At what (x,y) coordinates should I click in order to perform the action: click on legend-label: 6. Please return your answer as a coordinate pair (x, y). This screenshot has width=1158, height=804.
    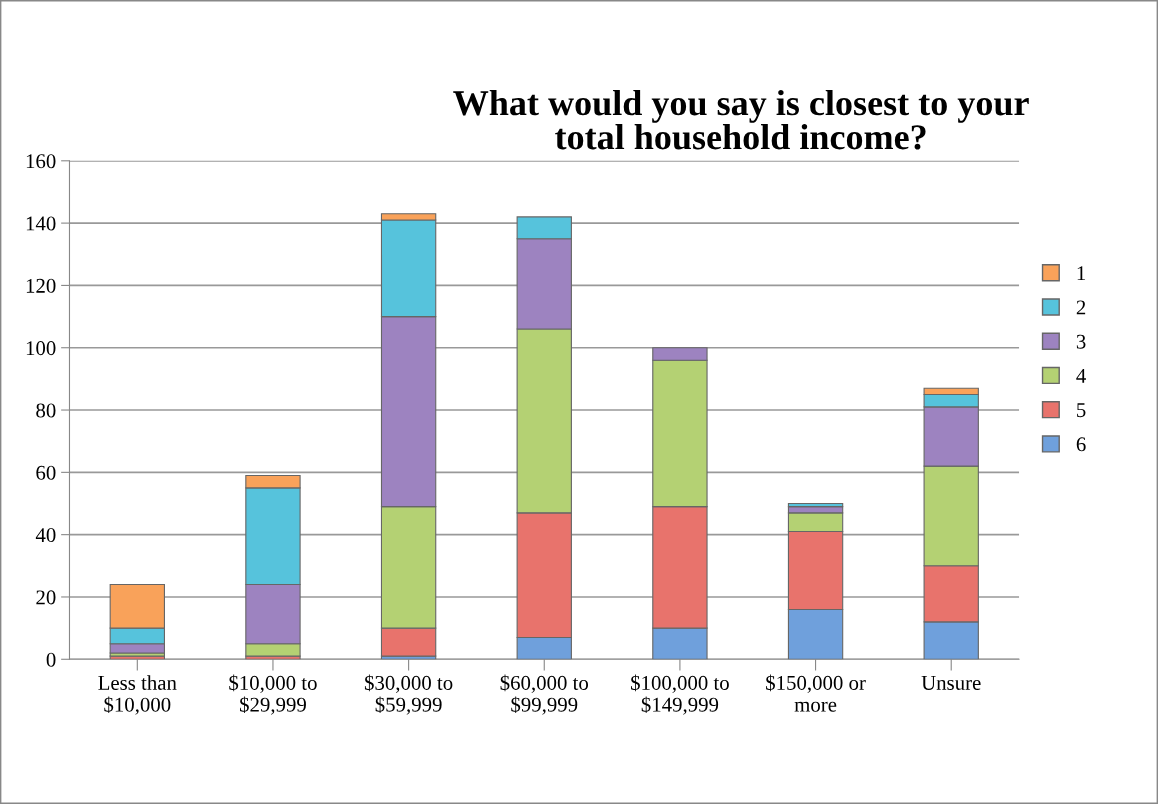
    Looking at the image, I should click on (1081, 444).